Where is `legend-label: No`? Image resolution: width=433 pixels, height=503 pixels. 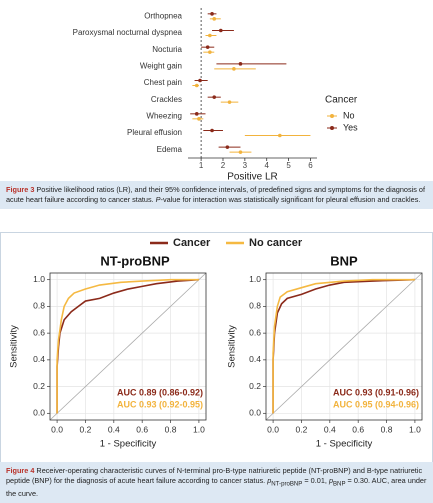
legend-label: No is located at coordinates (349, 115).